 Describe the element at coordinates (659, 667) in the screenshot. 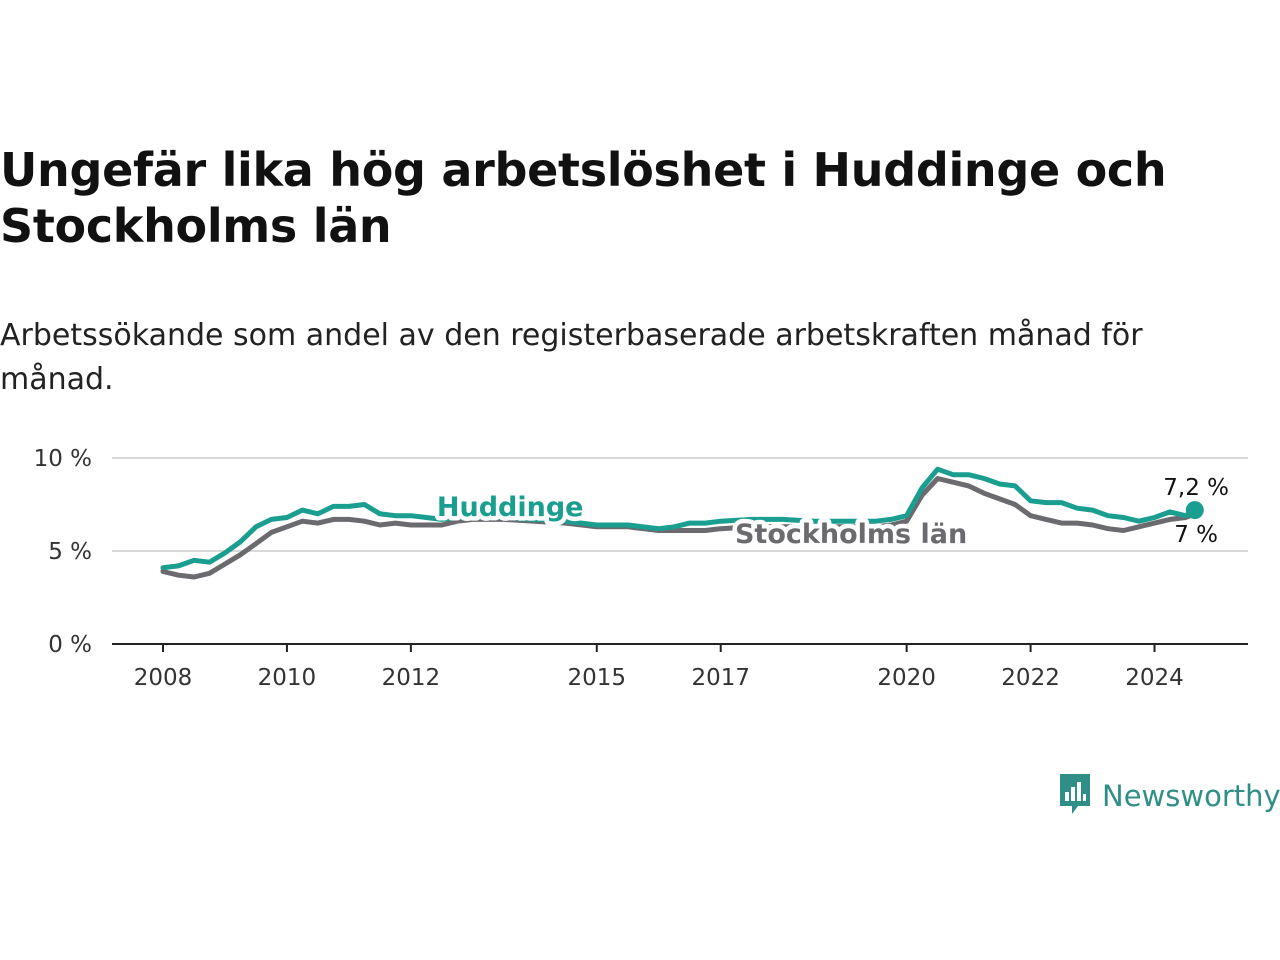

I see `x-axis-ticks: 2008 2010 2012 2015 2017 2020 2022 2024` at that location.